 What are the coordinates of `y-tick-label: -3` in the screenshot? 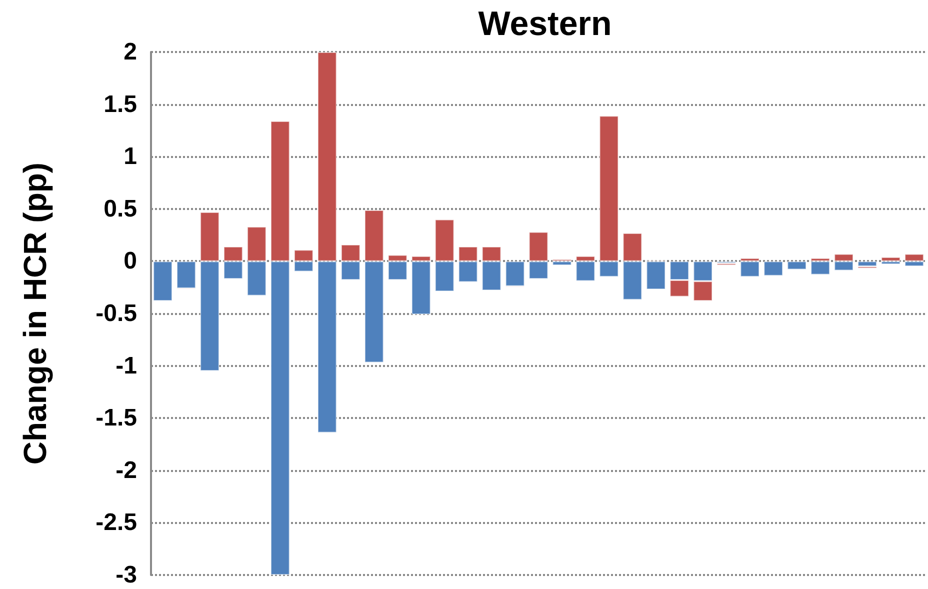 It's located at (126, 575).